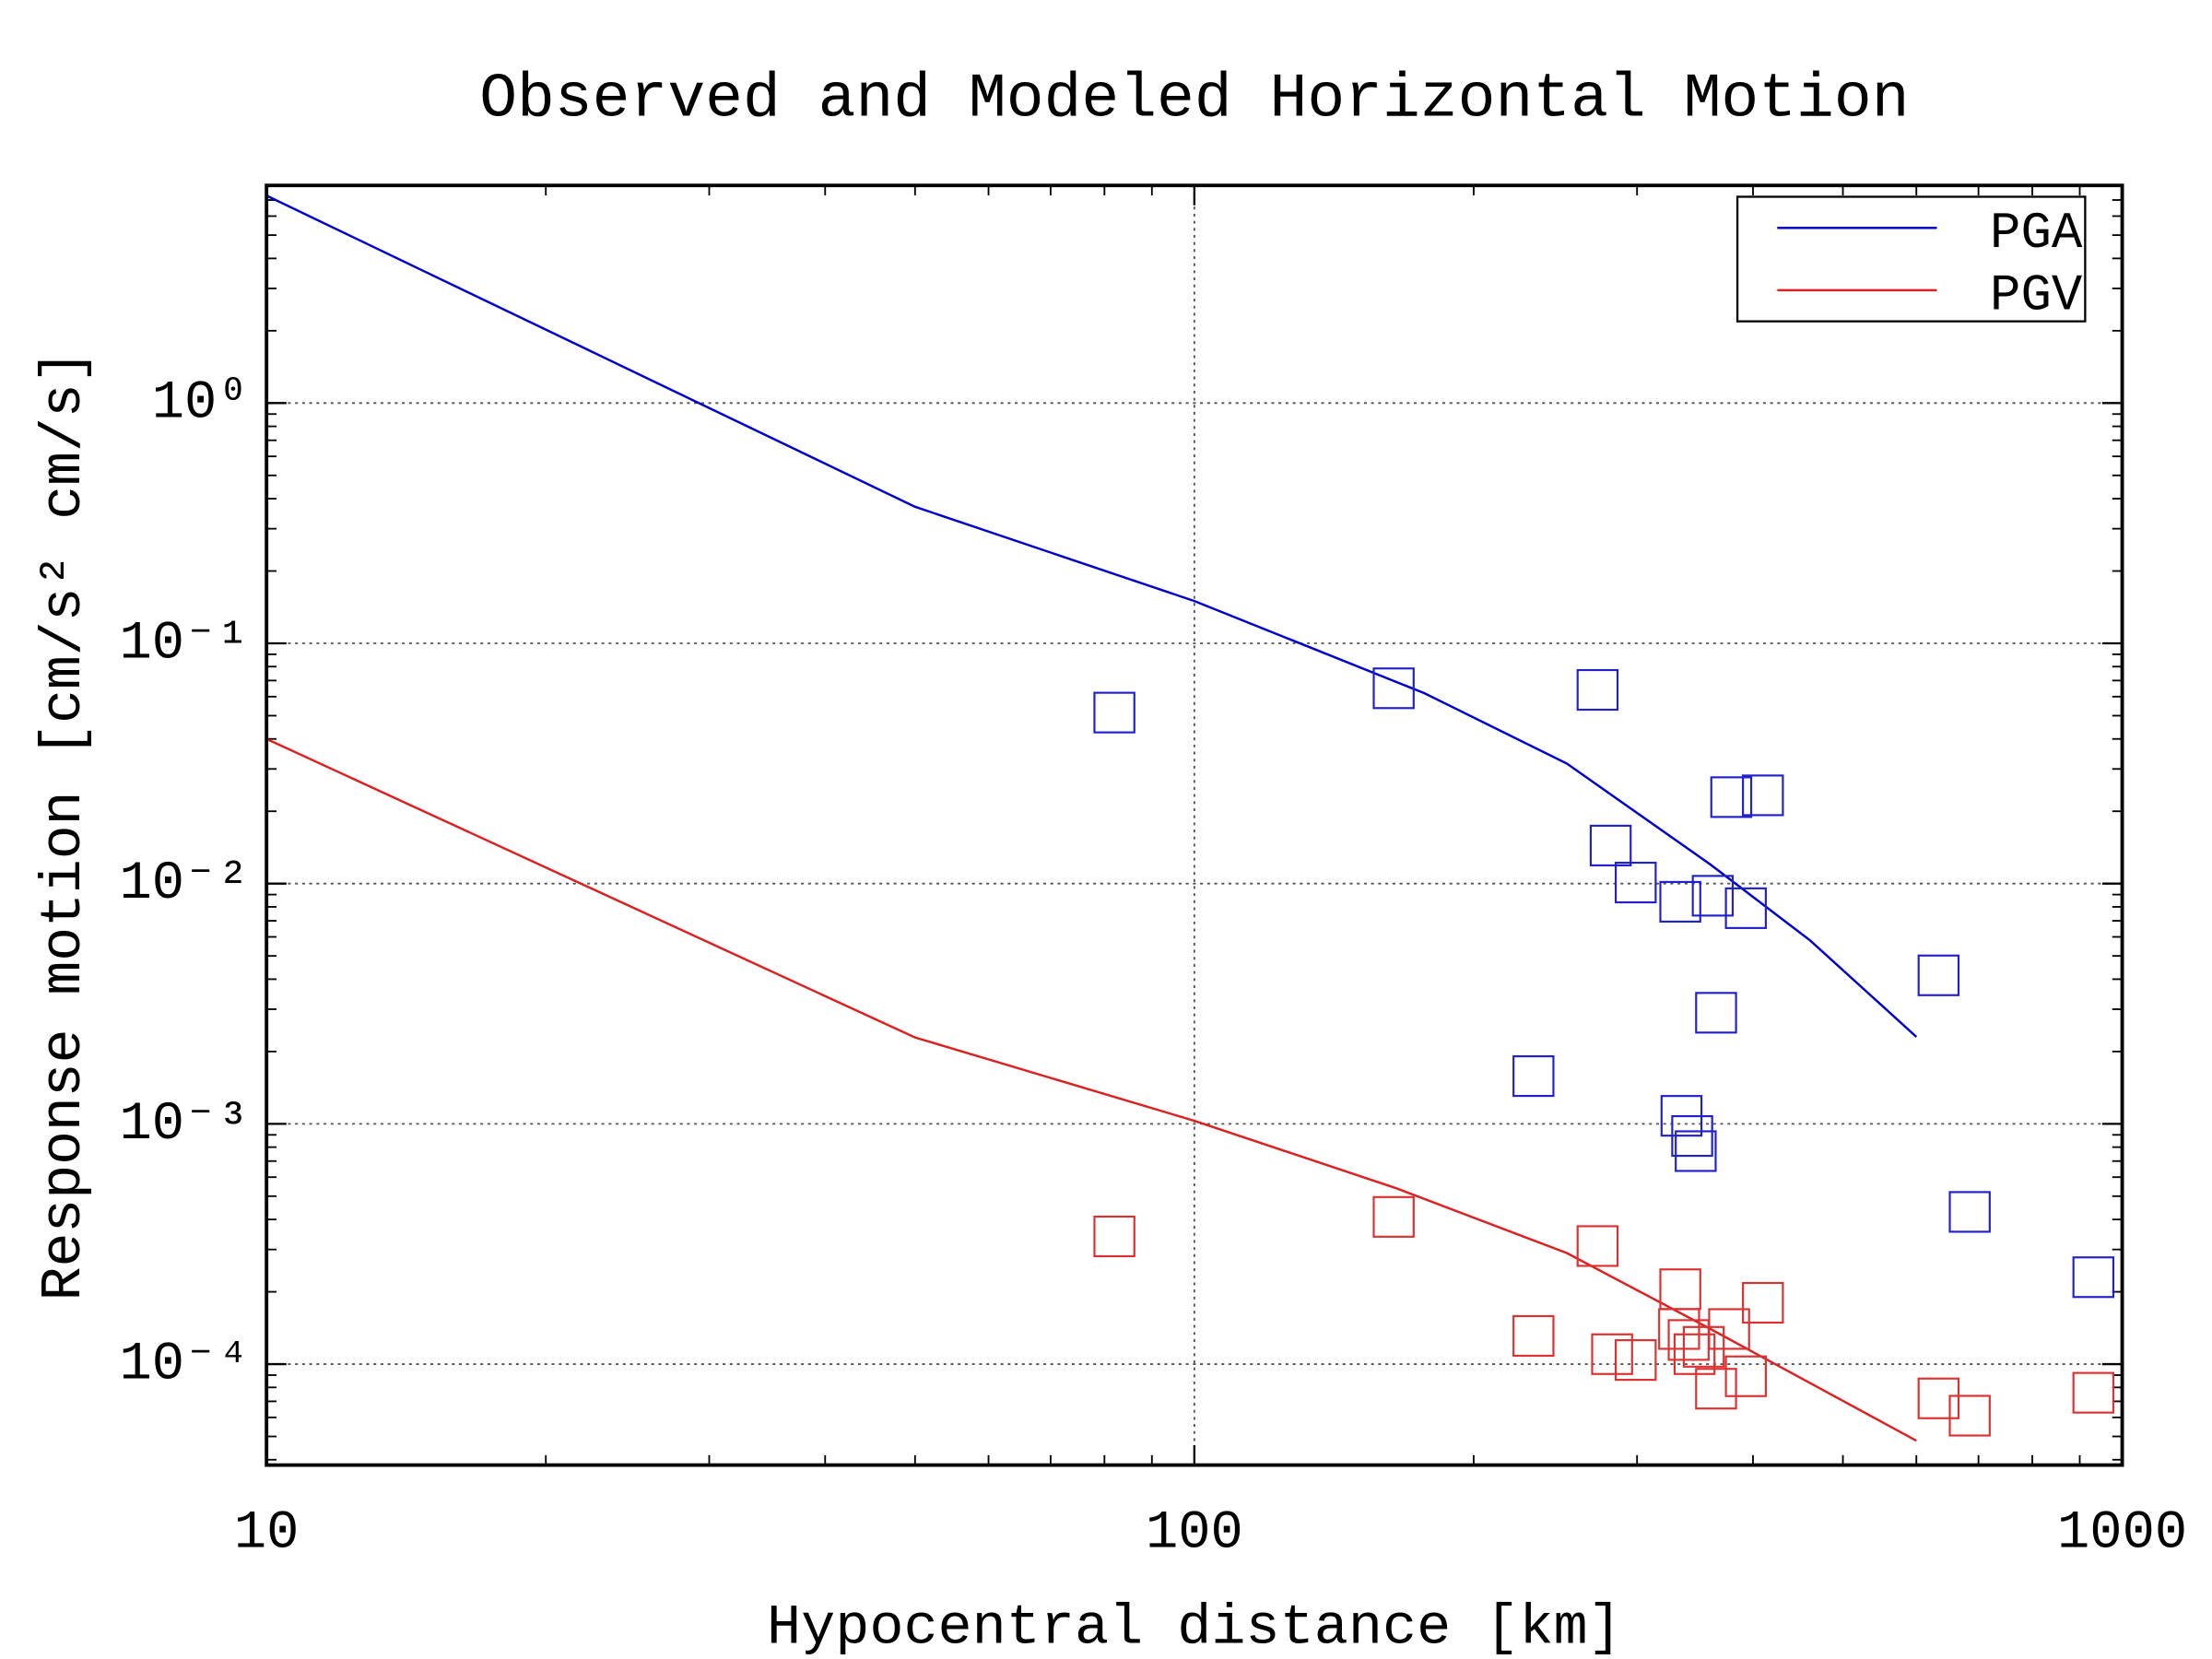 Image resolution: width=2212 pixels, height=1659 pixels. What do you see at coordinates (1194, 100) in the screenshot?
I see `chart-title: Observed and Modeled Horizontal Motion` at bounding box center [1194, 100].